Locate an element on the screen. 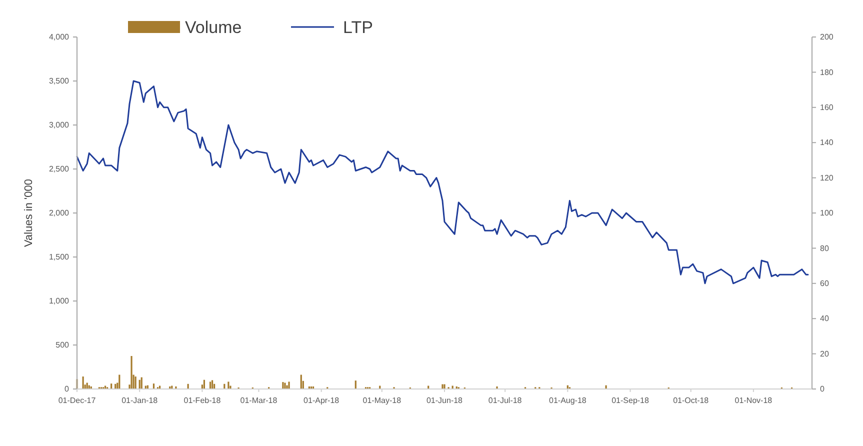 This screenshot has height=446, width=863. legend-label: LTP is located at coordinates (358, 27).